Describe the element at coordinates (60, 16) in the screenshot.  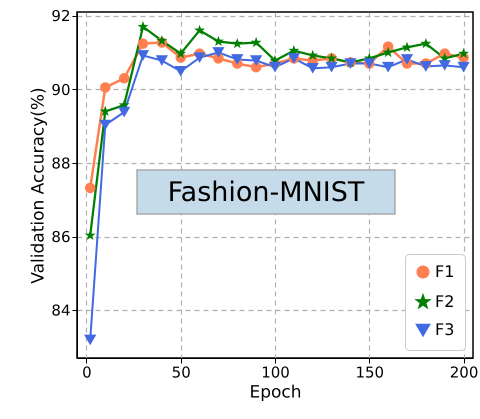
I see `y-tick-label: 92` at that location.